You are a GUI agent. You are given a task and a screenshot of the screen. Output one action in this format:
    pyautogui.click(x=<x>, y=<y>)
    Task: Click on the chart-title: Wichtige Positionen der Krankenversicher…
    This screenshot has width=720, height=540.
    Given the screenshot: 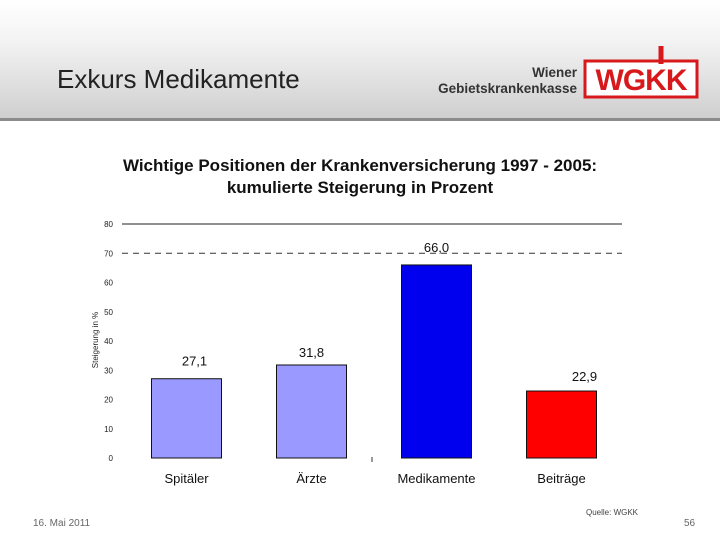 What is the action you would take?
    pyautogui.click(x=360, y=177)
    